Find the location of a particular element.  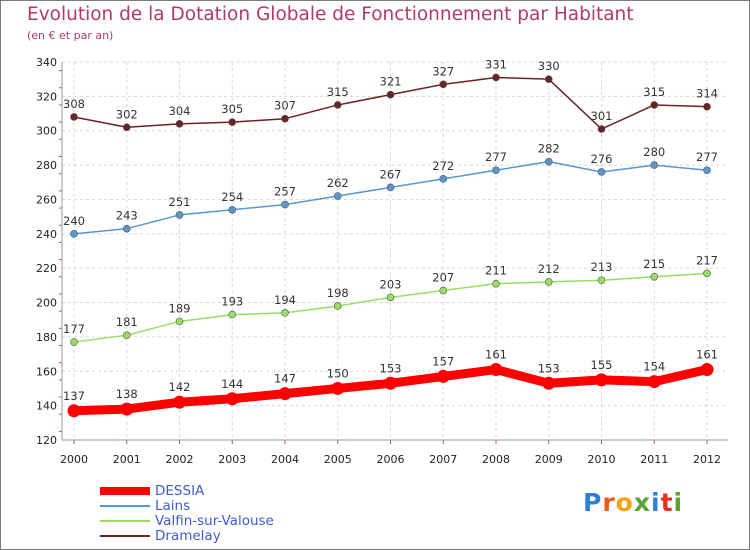

data-label: 308 is located at coordinates (74, 104).